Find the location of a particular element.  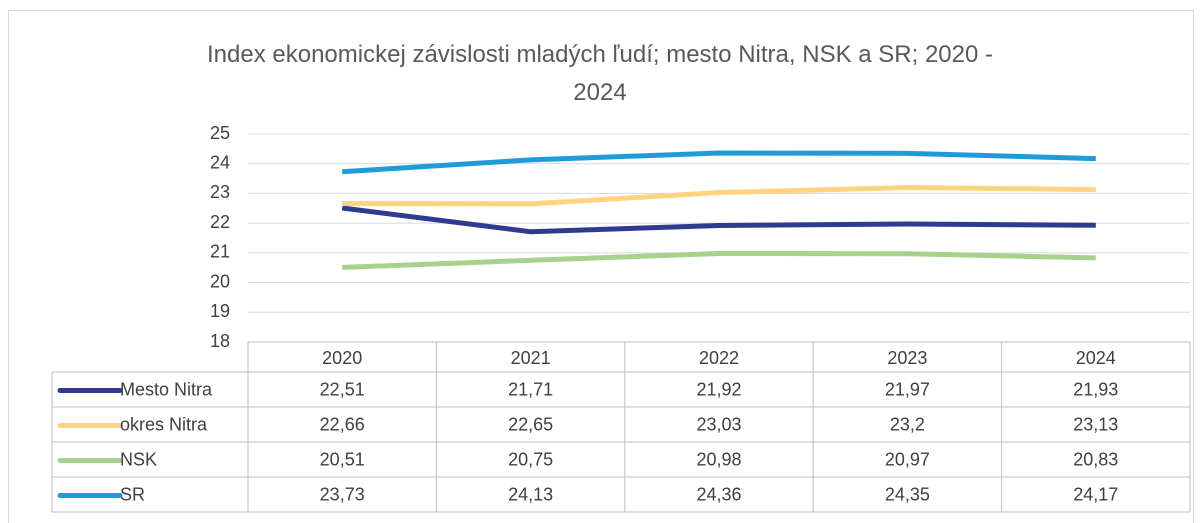

y-tick-label: 21 is located at coordinates (220, 252).